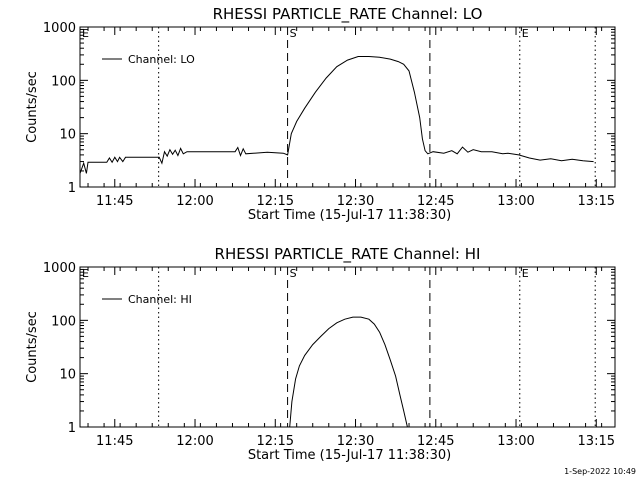 The width and height of the screenshot is (640, 480). What do you see at coordinates (161, 59) in the screenshot?
I see `legend-label: Channel: LO` at bounding box center [161, 59].